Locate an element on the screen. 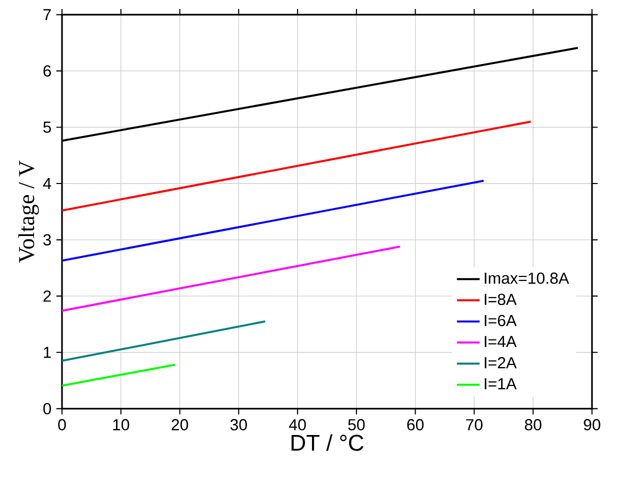  y-tick-label: 3 is located at coordinates (47, 240).